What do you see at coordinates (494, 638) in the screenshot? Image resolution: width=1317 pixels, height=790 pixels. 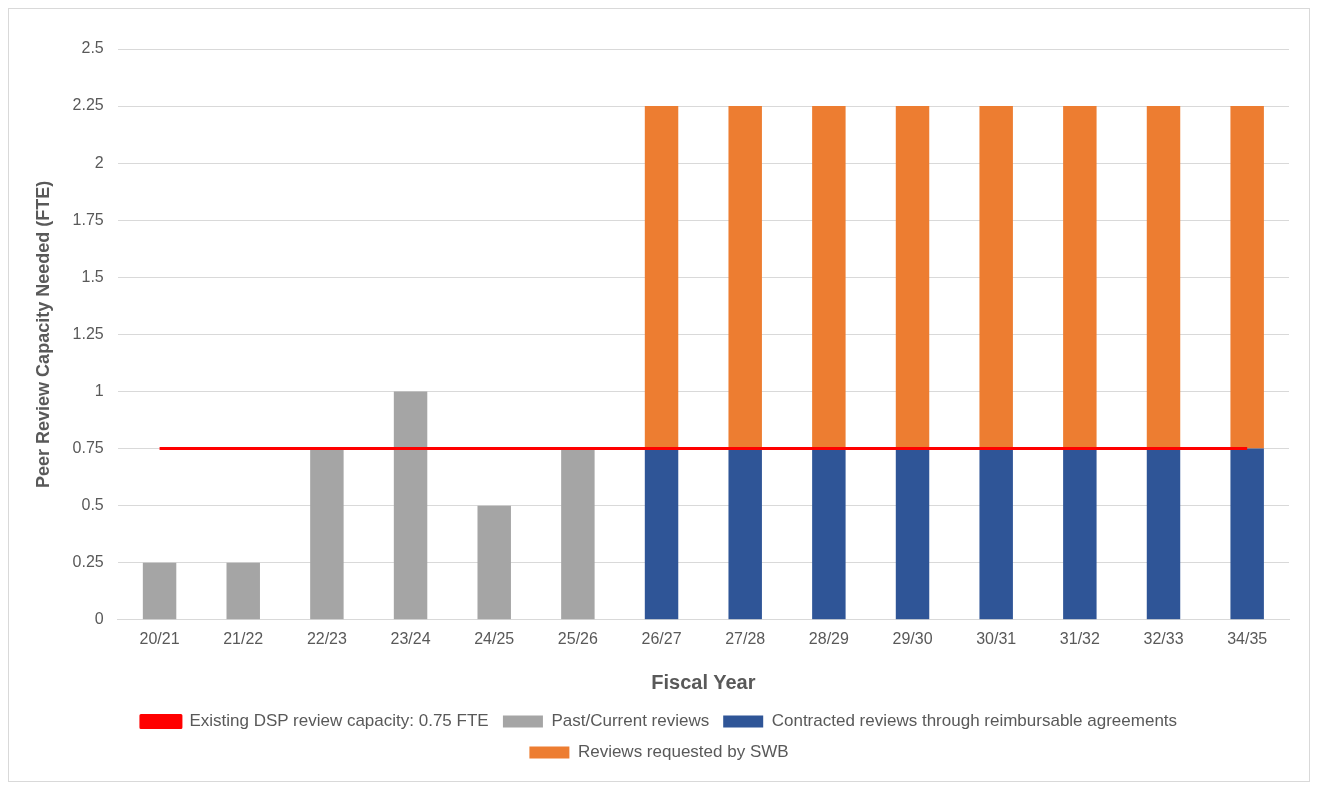 I see `x-tick-label: 24/25` at bounding box center [494, 638].